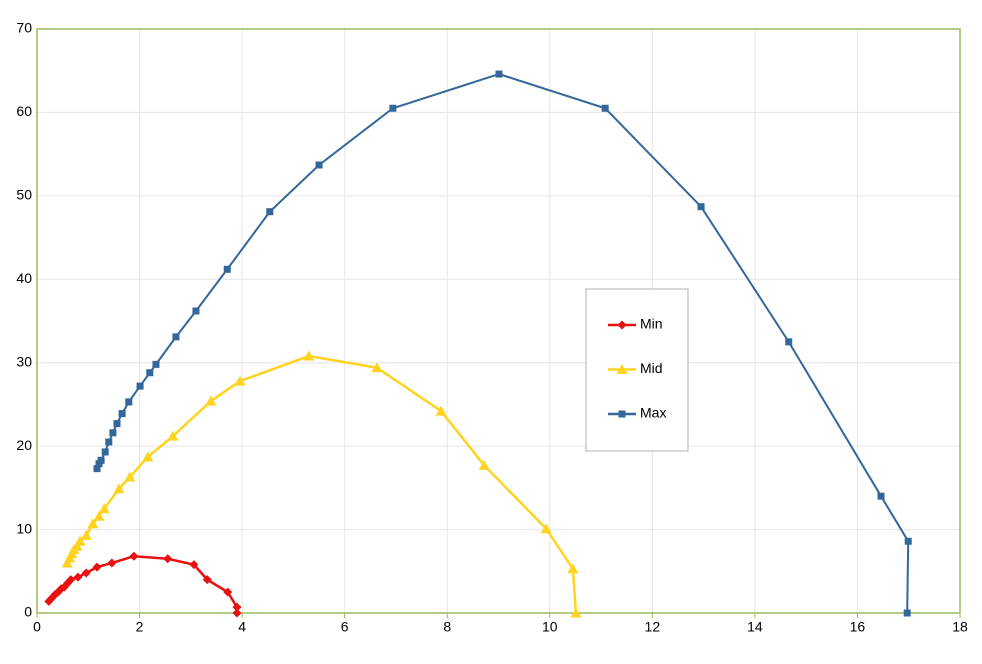  What do you see at coordinates (447, 627) in the screenshot?
I see `x-tick-label: 8` at bounding box center [447, 627].